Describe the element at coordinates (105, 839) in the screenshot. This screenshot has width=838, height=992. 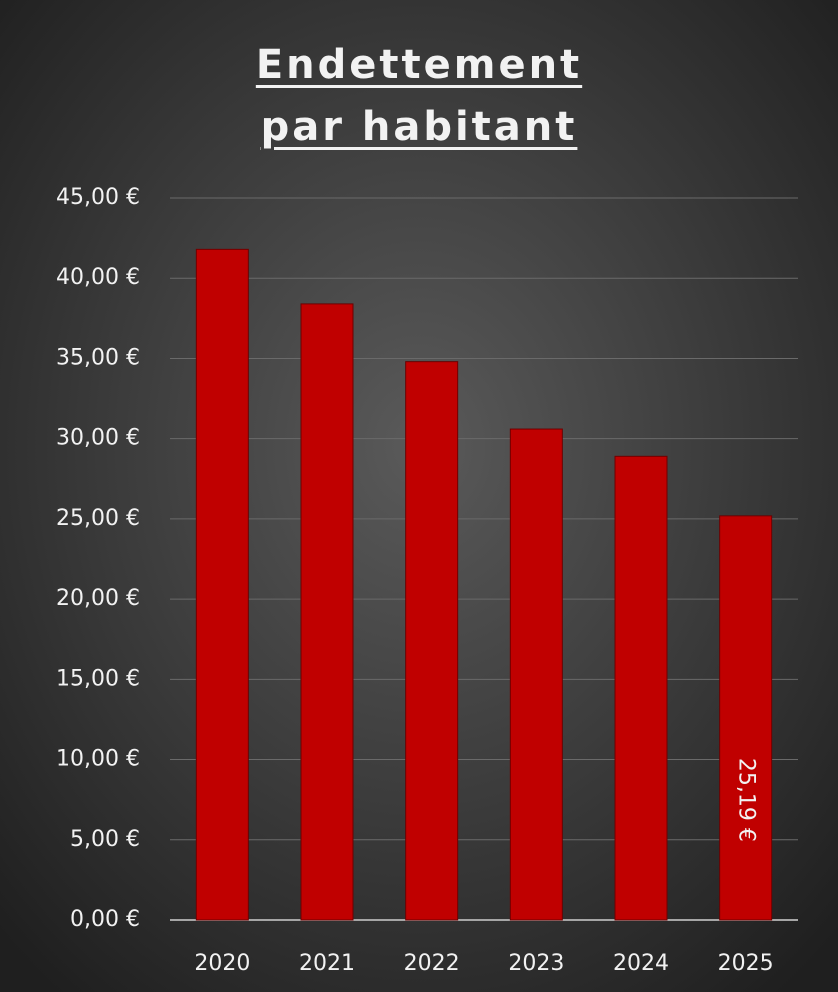
I see `y-tick-label: 5,00 €` at that location.